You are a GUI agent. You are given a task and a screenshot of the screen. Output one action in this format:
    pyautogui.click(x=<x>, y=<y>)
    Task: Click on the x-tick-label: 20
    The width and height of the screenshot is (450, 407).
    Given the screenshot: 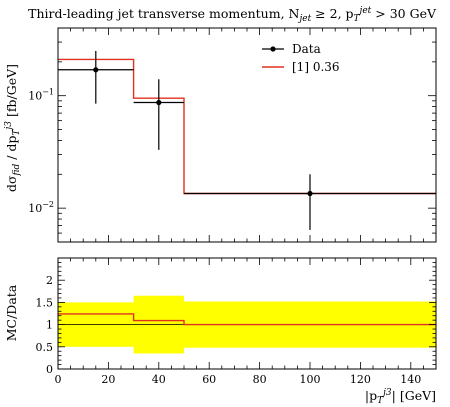 What is the action you would take?
    pyautogui.click(x=108, y=379)
    